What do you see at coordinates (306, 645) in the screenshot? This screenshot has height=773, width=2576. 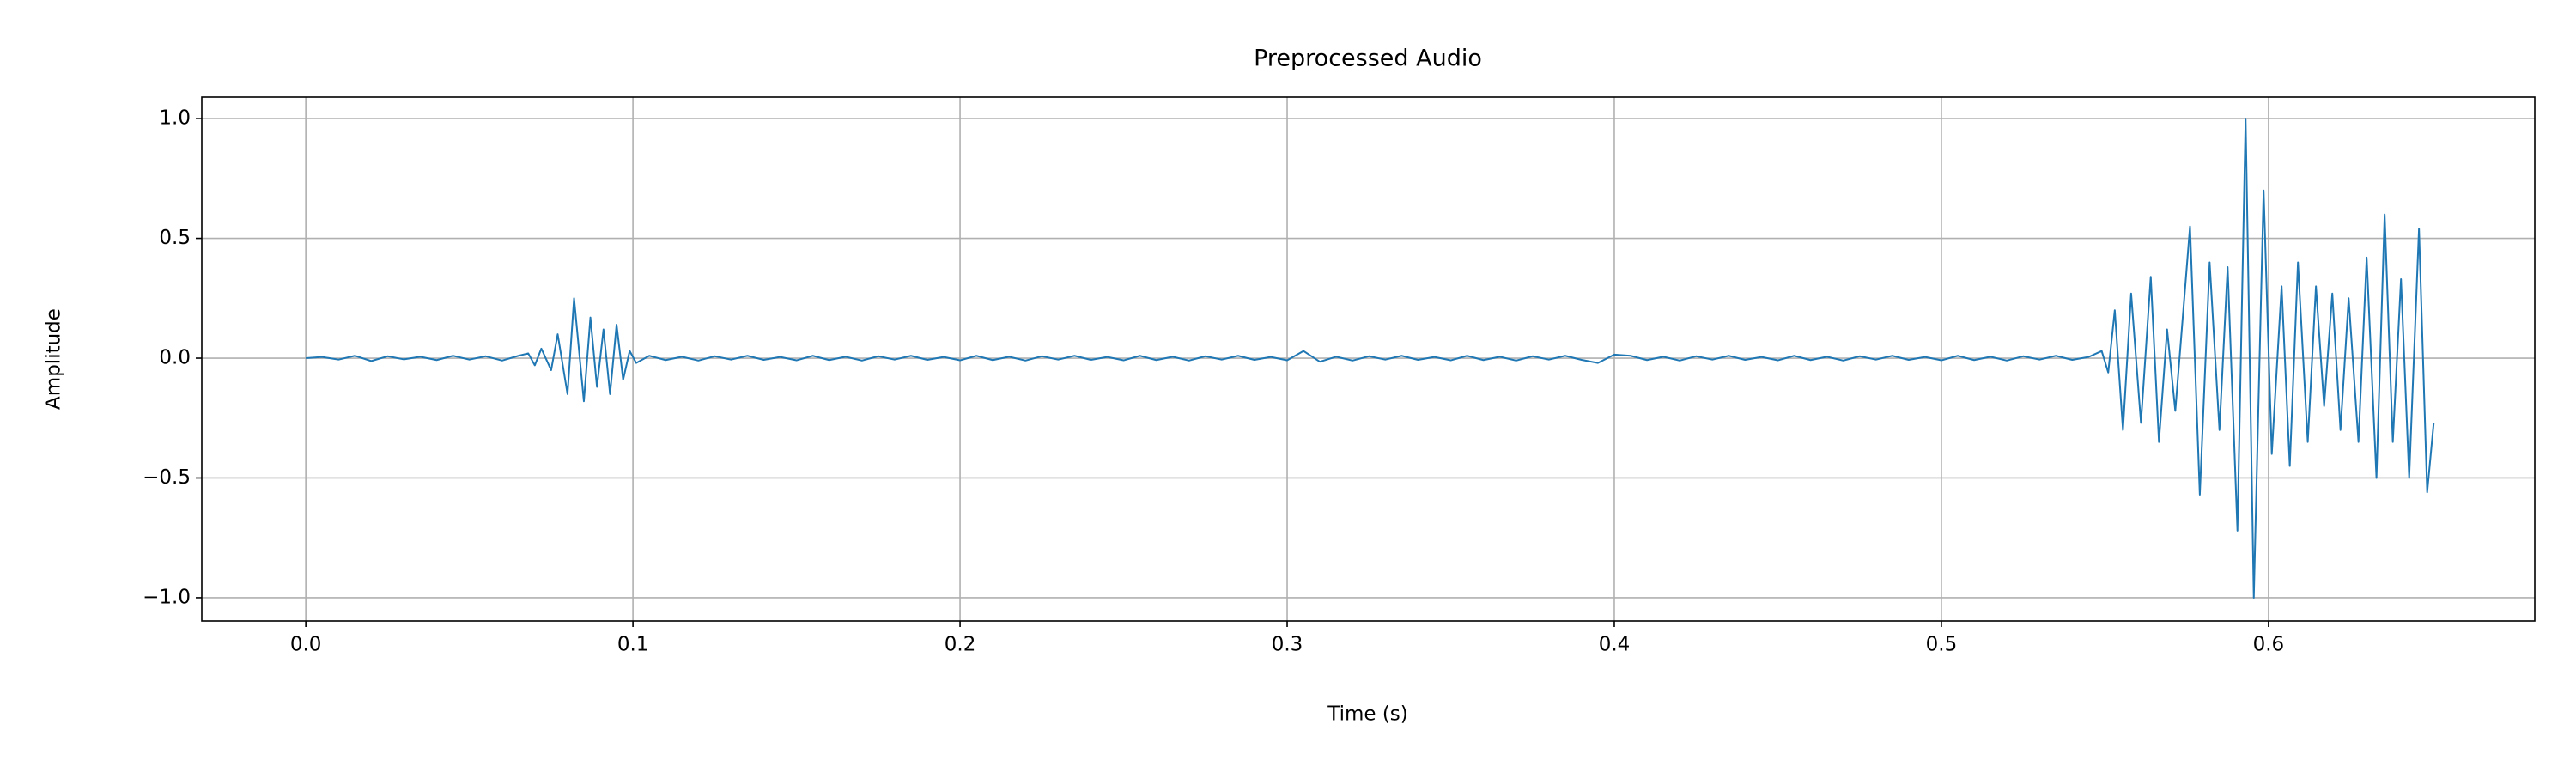 I see `x-tick-label: 0.0` at bounding box center [306, 645].